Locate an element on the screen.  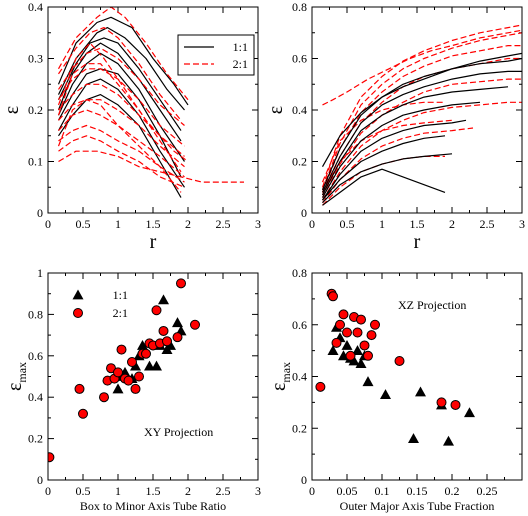
projection-annotation: XY Projection is located at coordinates (178, 432).